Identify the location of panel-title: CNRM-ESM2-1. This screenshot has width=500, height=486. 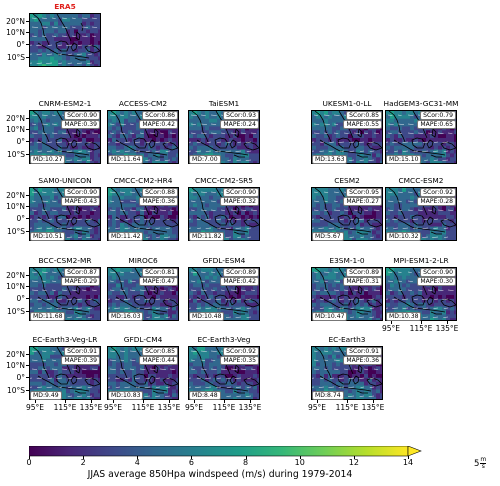
(65, 103).